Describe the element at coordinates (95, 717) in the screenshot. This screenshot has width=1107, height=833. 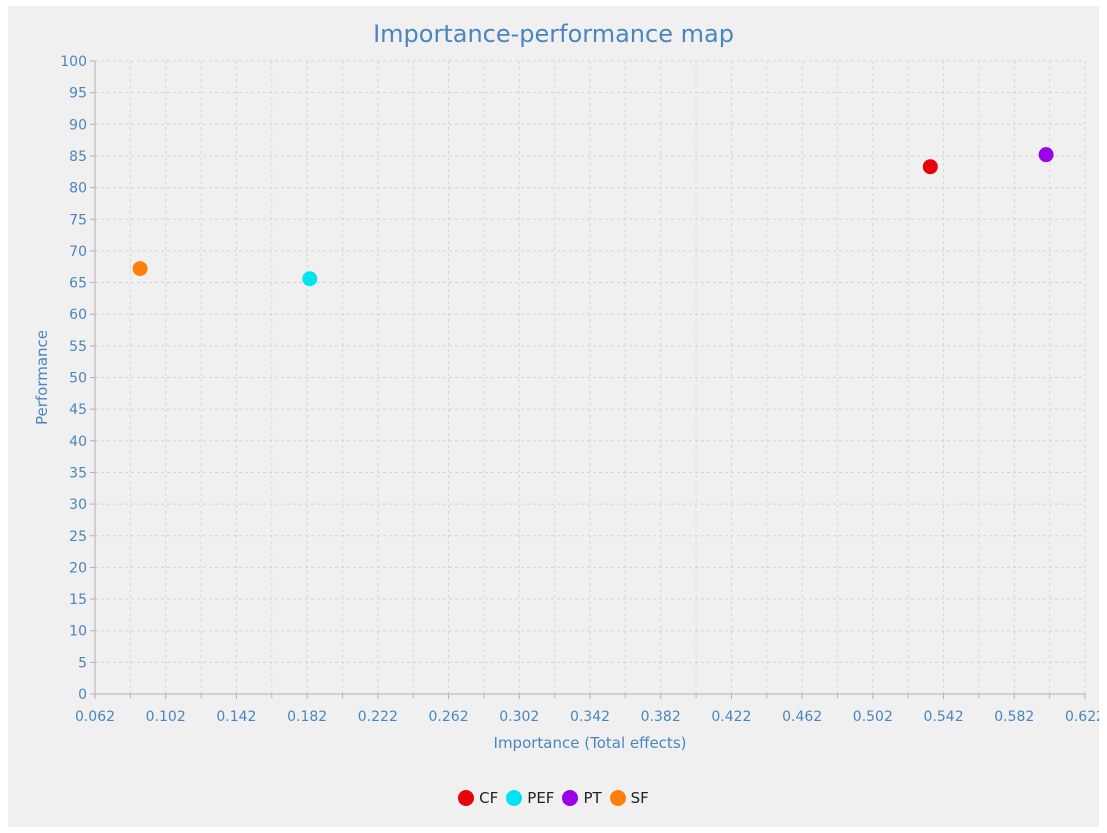
I see `x-tick-label: 0.062` at that location.